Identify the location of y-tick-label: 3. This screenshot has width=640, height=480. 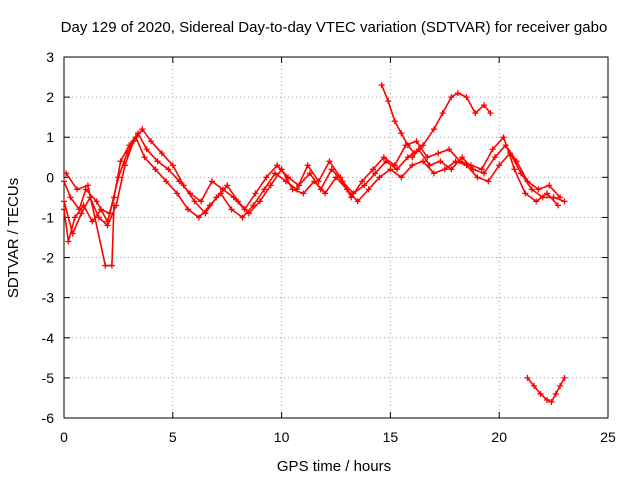
(50, 57).